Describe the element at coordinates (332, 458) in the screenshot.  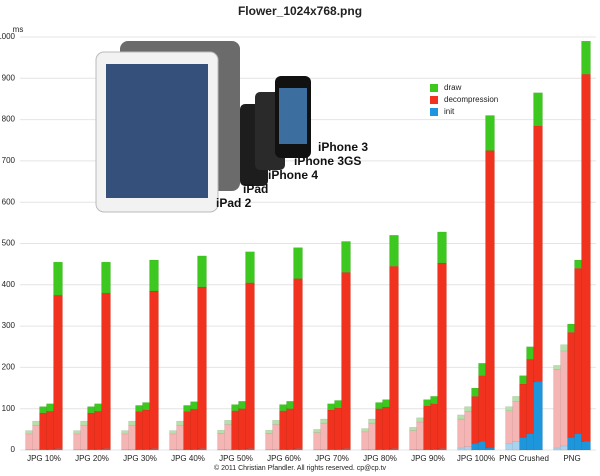
I see `x-tick-label: JPG 70%` at that location.